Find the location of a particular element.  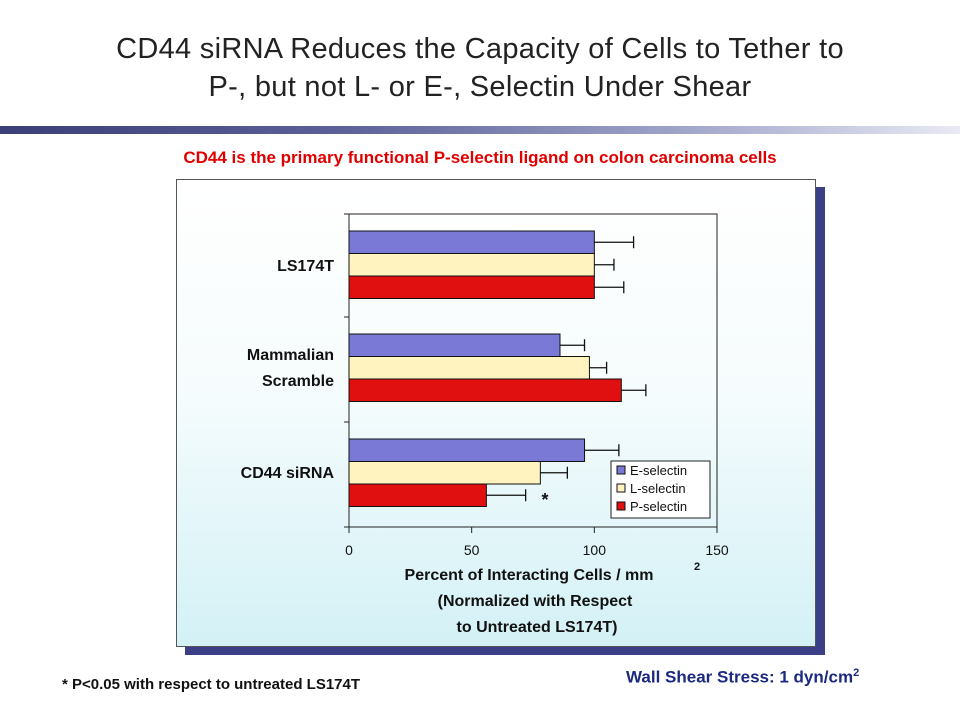

wall-shear-text: Wall Shear Stress: 1 dyn/cm is located at coordinates (740, 677).